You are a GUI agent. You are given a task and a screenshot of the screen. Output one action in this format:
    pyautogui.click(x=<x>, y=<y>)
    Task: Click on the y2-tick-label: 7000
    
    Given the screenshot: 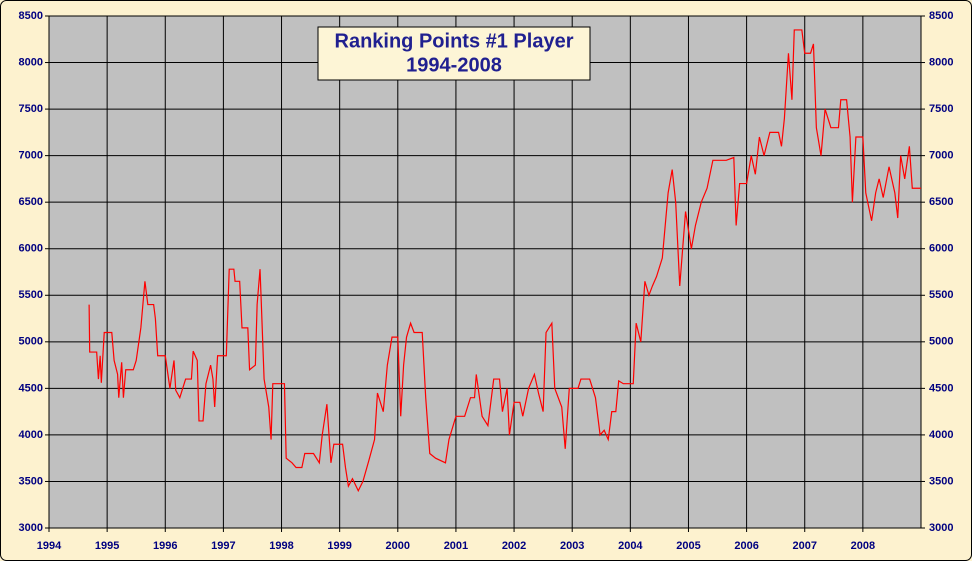 What is the action you would take?
    pyautogui.click(x=941, y=156)
    